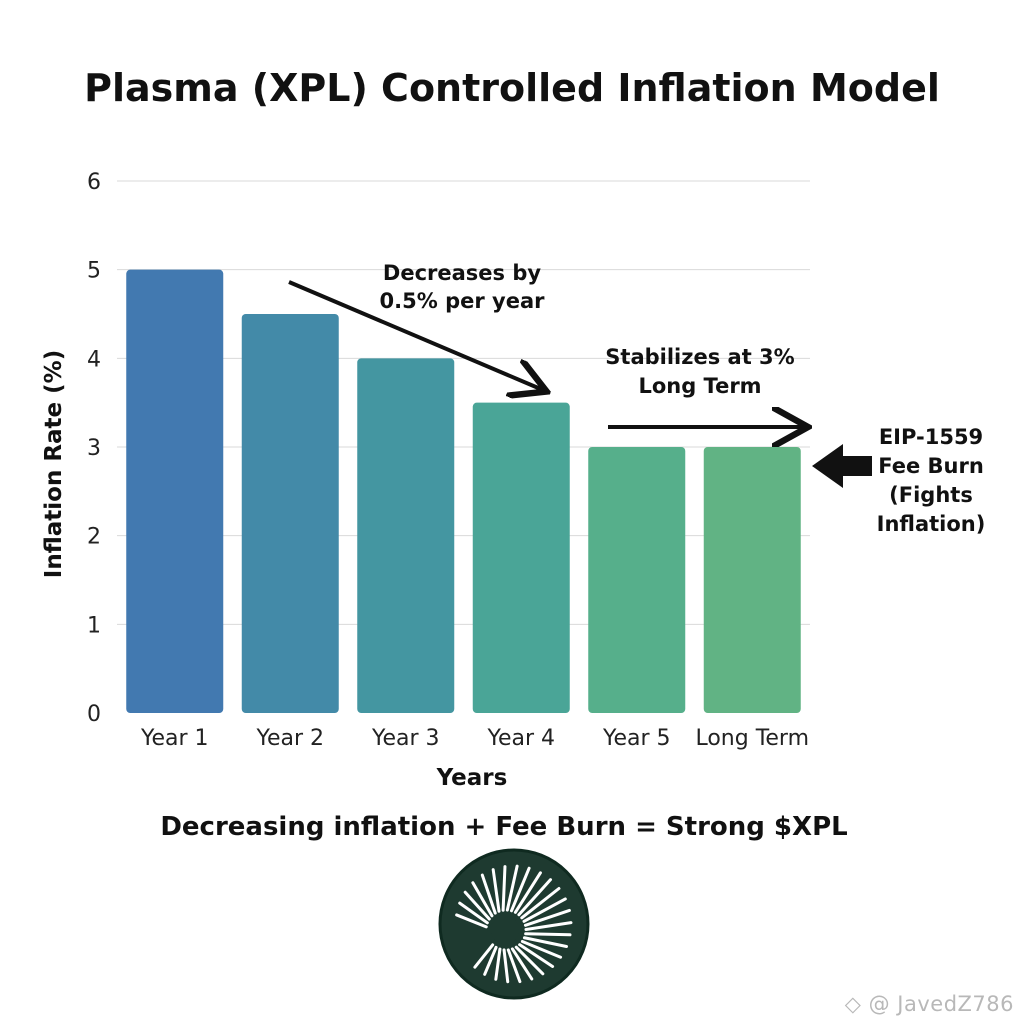  What do you see at coordinates (94, 359) in the screenshot?
I see `y-tick-label: 4` at bounding box center [94, 359].